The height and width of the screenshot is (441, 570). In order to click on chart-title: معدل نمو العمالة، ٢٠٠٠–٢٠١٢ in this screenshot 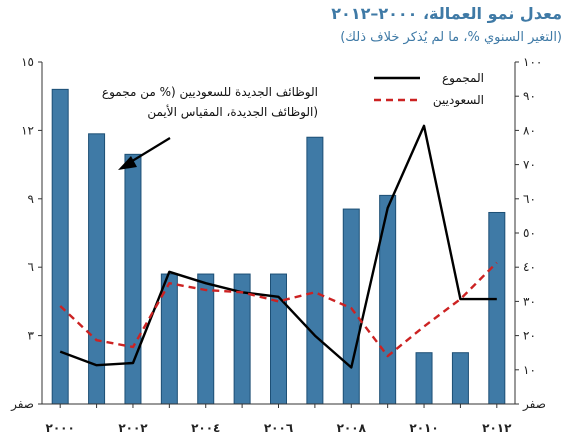, I will do `click(446, 13)`.